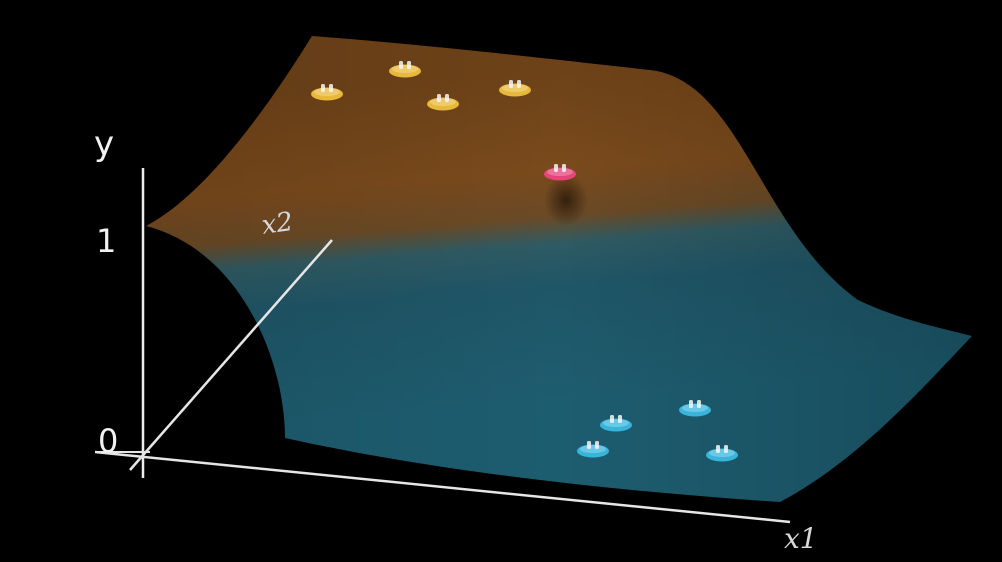 Image resolution: width=1002 pixels, height=562 pixels. What do you see at coordinates (108, 441) in the screenshot?
I see `y-tick-0: 0` at bounding box center [108, 441].